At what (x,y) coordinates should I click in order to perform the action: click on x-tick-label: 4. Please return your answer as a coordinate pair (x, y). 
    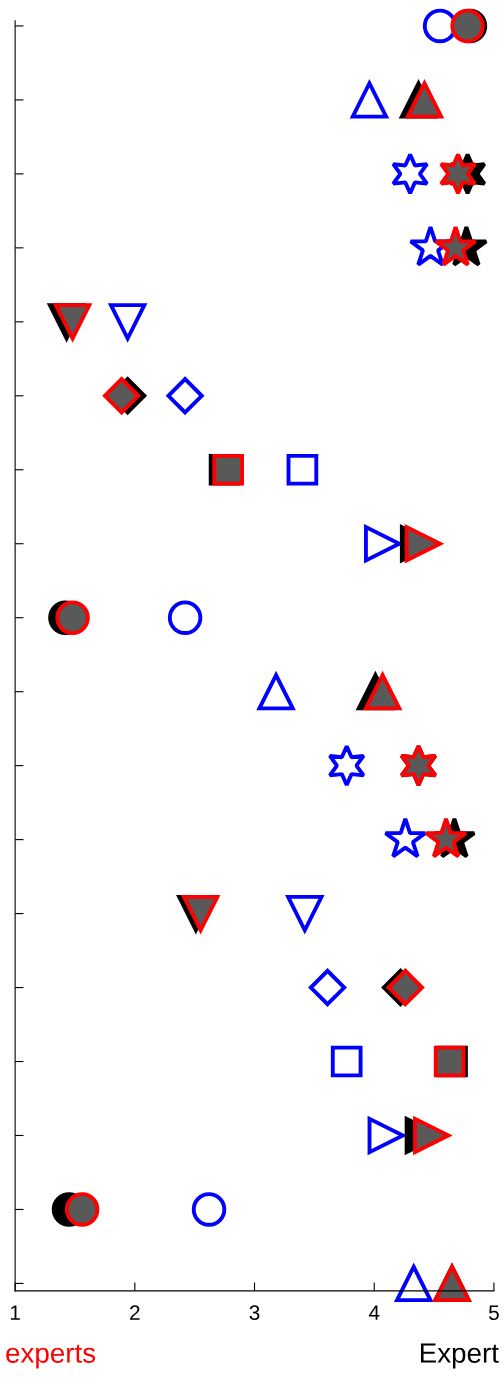
    Looking at the image, I should click on (374, 1312).